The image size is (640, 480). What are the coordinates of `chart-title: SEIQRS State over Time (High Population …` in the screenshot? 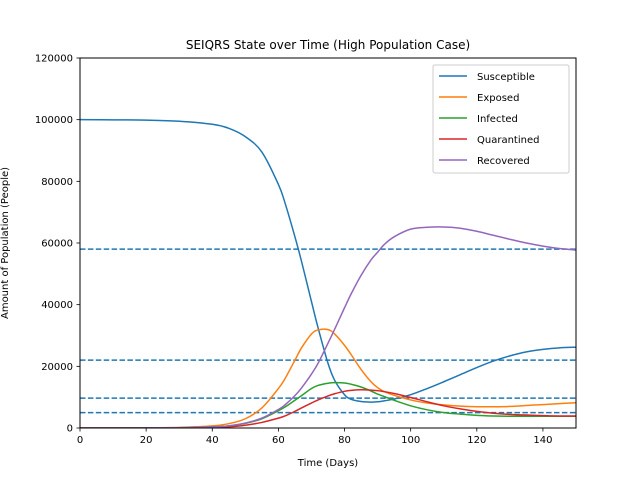 It's located at (328, 45).